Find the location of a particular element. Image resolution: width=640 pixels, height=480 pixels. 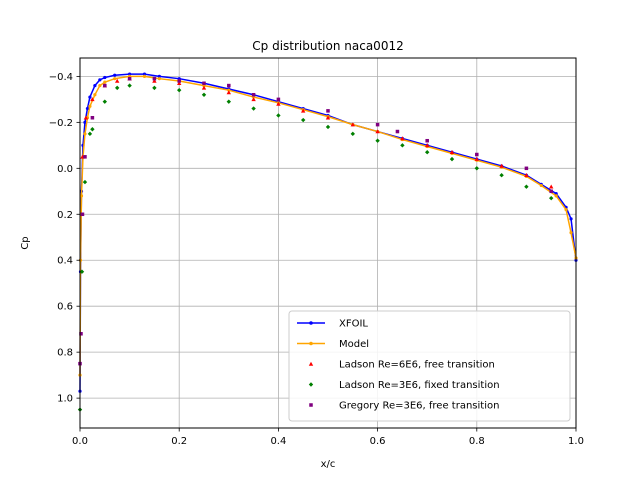

x-tick-label: 0.0 is located at coordinates (80, 441).